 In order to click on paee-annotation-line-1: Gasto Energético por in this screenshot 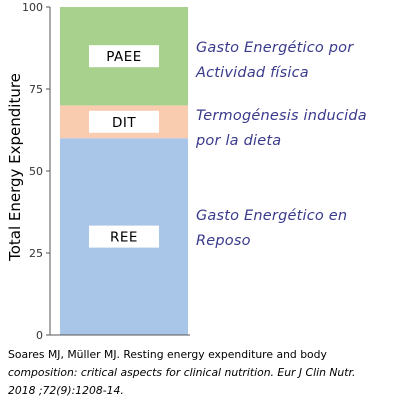, I will do `click(275, 48)`.